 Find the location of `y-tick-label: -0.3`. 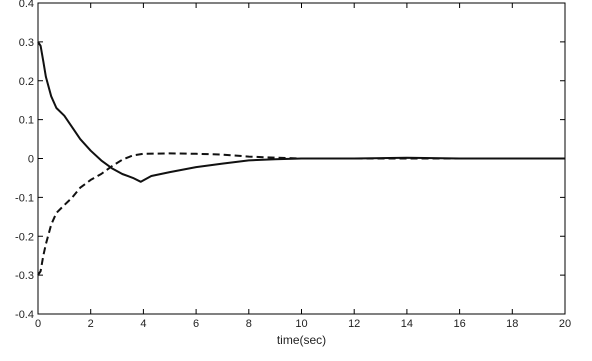

y-tick-label: -0.3 is located at coordinates (24, 276).